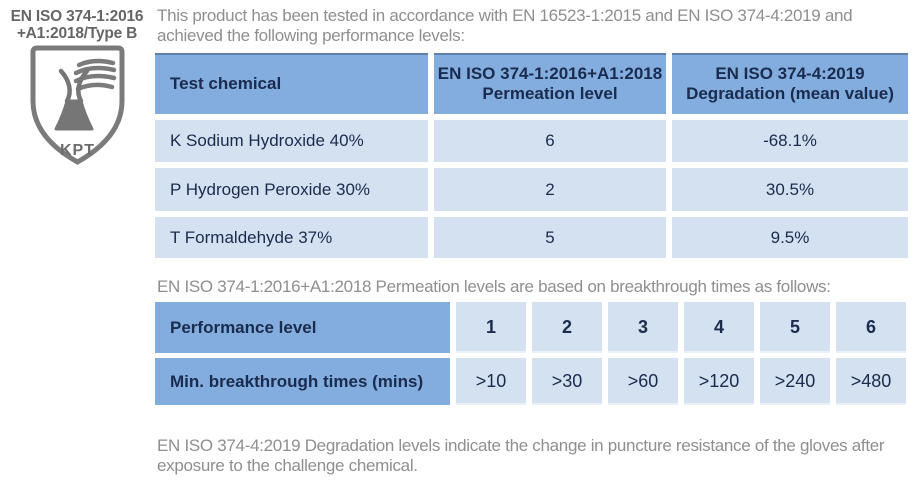  I want to click on chemical-name-cell: K Sodium Hydroxide 40%, so click(291, 141).